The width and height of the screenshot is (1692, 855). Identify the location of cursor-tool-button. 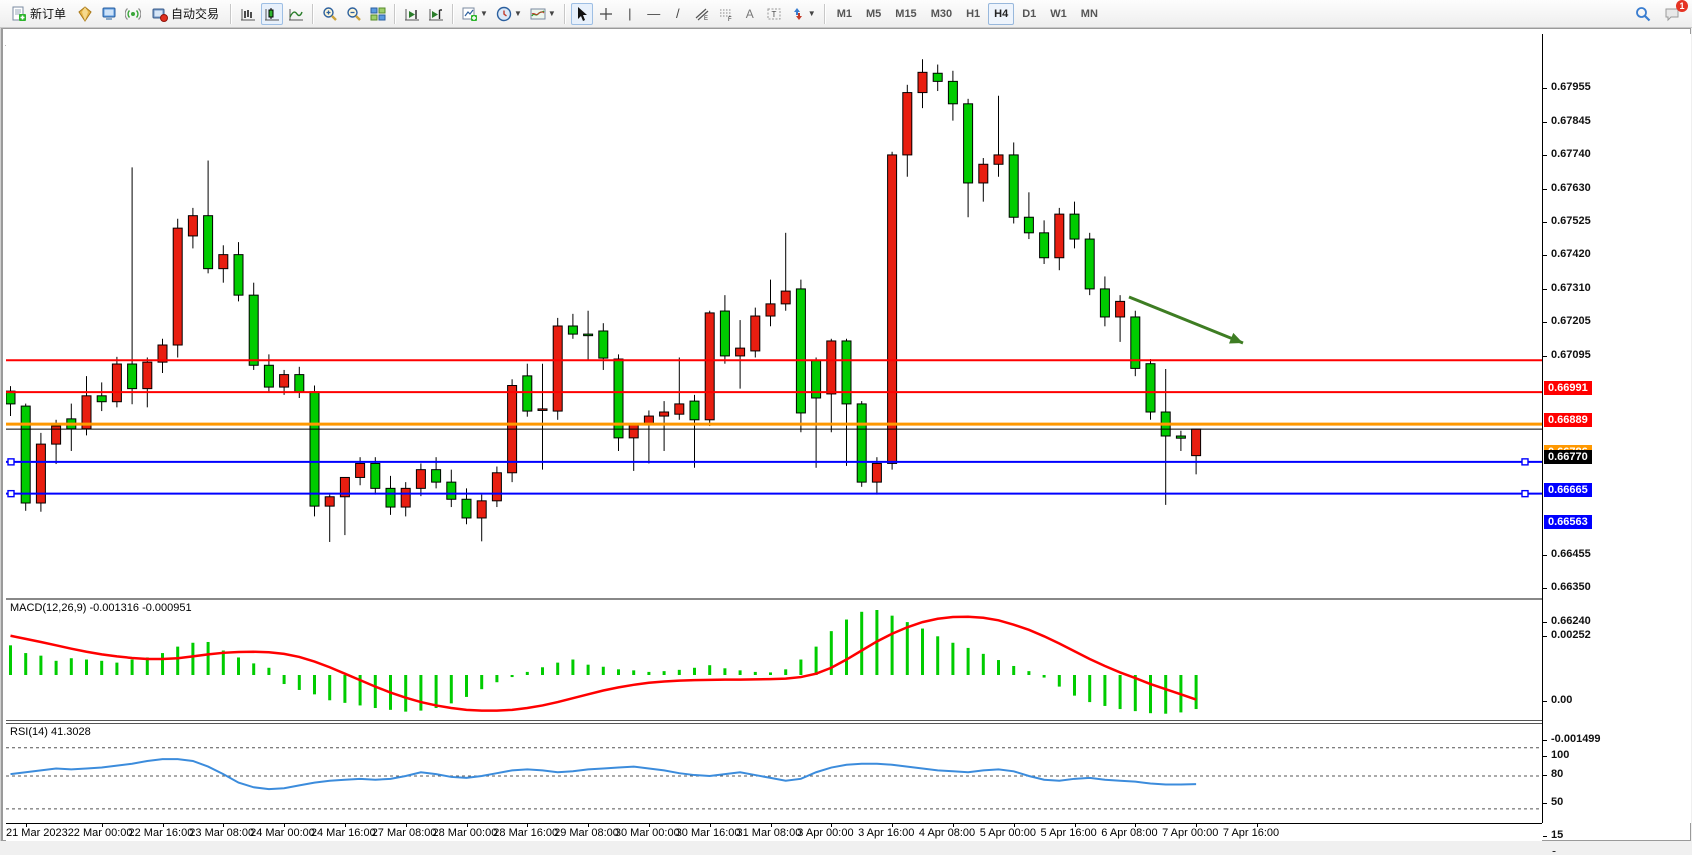
(581, 13).